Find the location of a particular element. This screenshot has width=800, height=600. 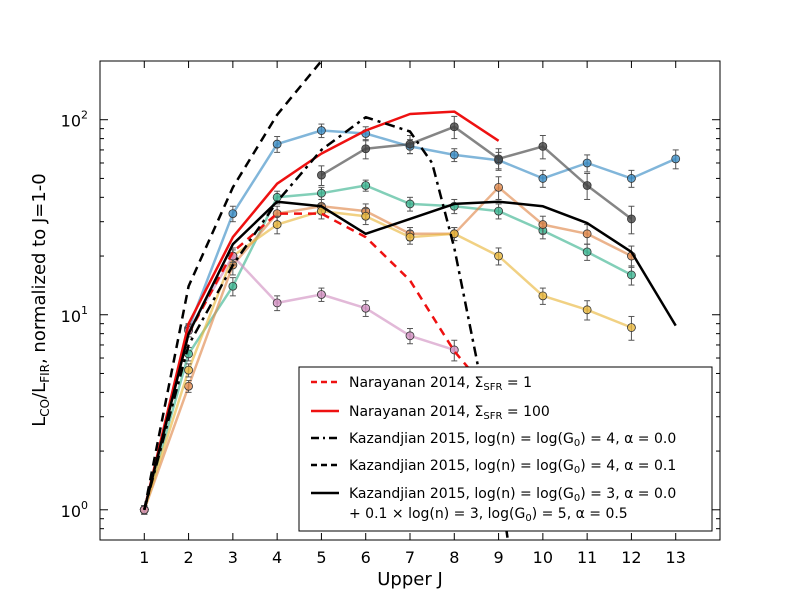

legend-box is located at coordinates (505, 449).